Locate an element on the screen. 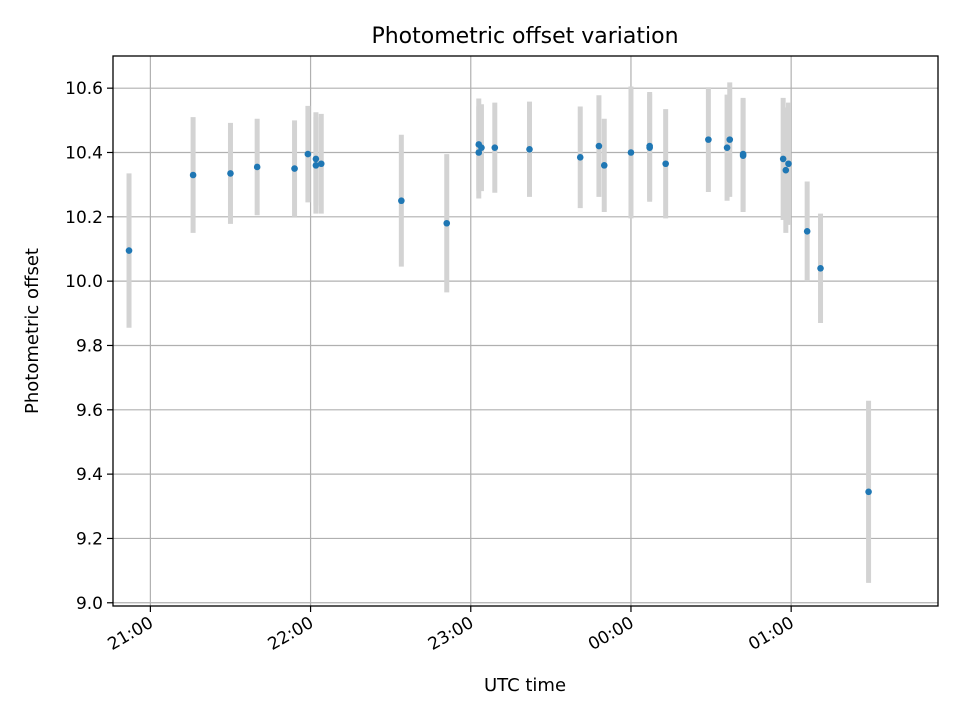  y-axis-label: Photometric offset is located at coordinates (32, 331).